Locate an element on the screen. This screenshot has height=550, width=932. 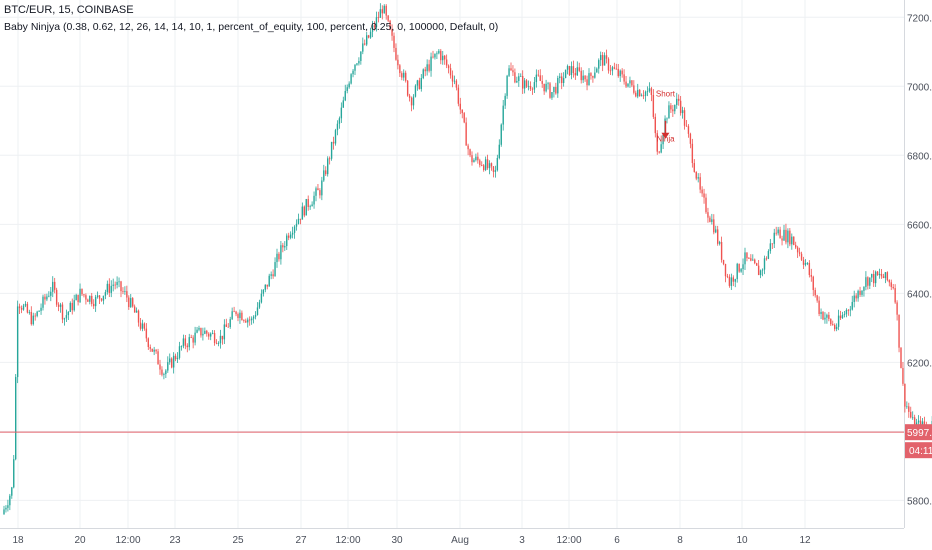
time-tick-label: 30 is located at coordinates (397, 540).